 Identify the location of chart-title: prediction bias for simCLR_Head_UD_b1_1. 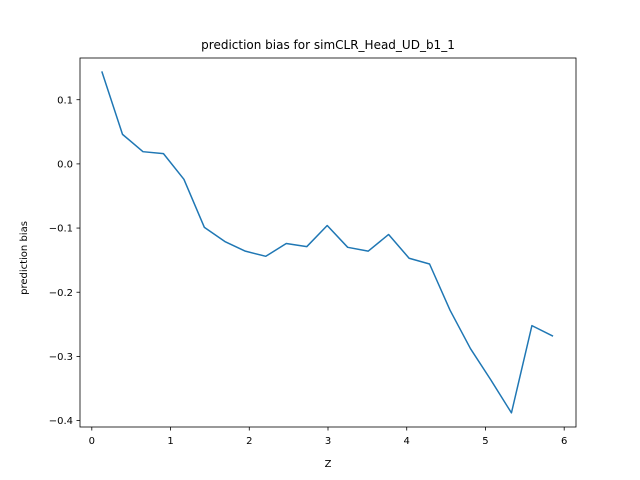
(328, 45).